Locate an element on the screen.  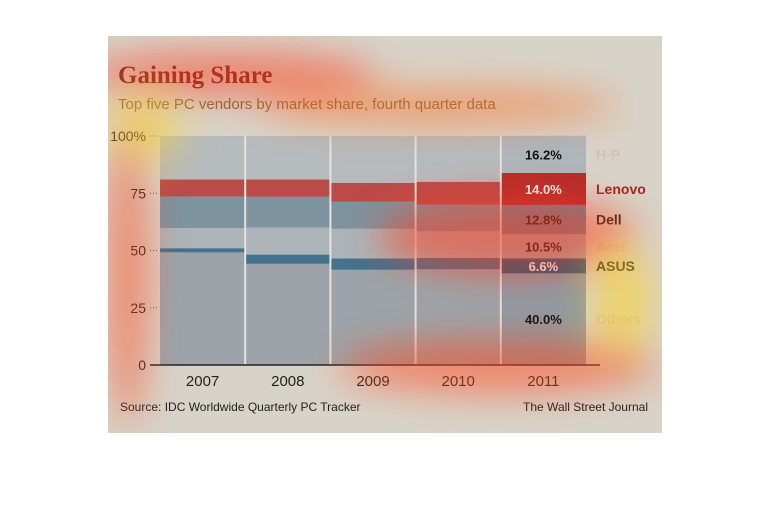
x-axis: 2007 2008 2009 2010 2011 is located at coordinates (375, 377).